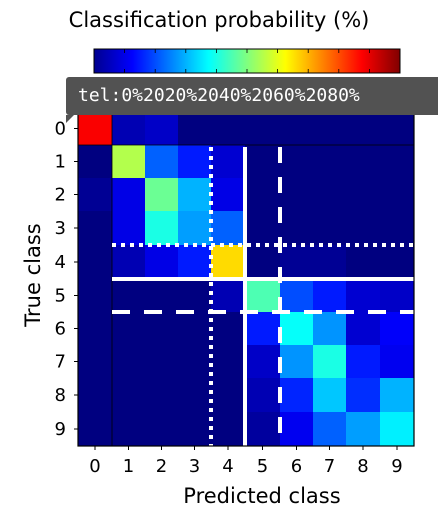 The image size is (438, 512). I want to click on x-tick-label: 9, so click(396, 466).